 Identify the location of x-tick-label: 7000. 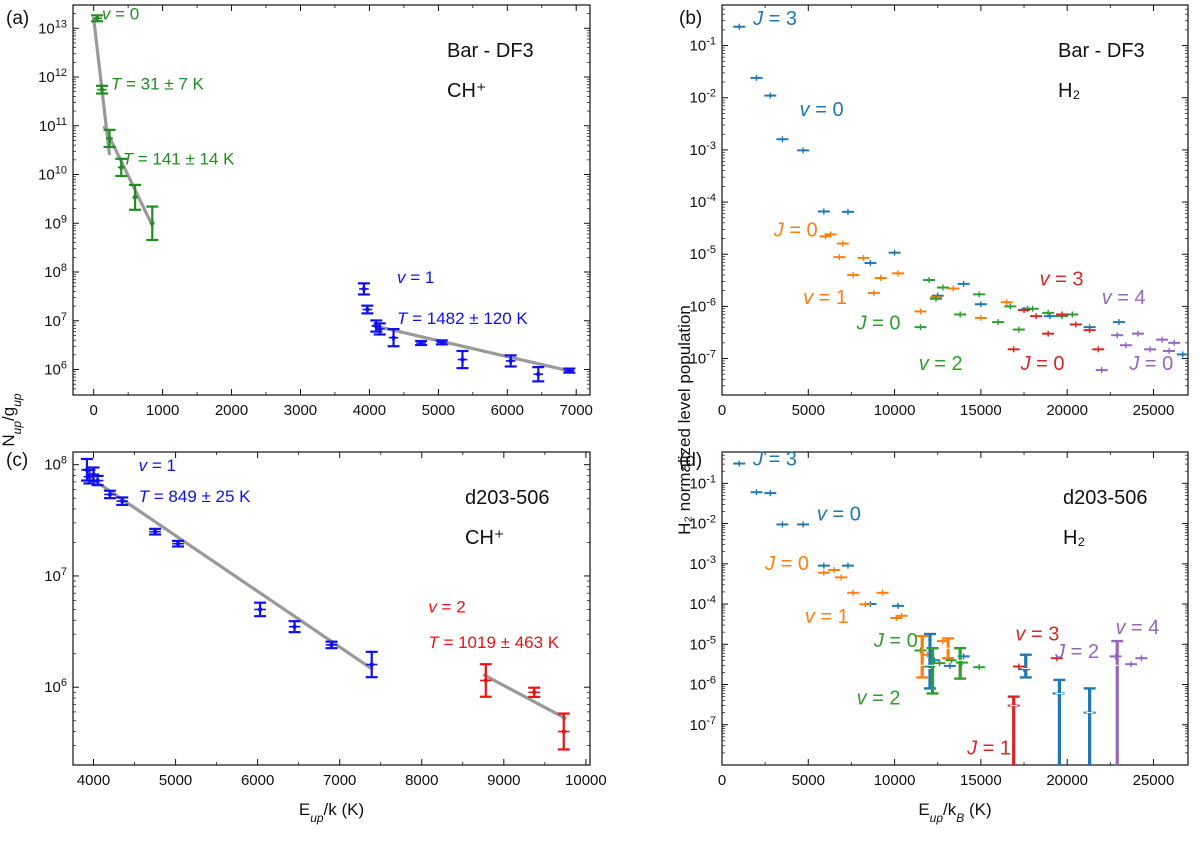
(576, 410).